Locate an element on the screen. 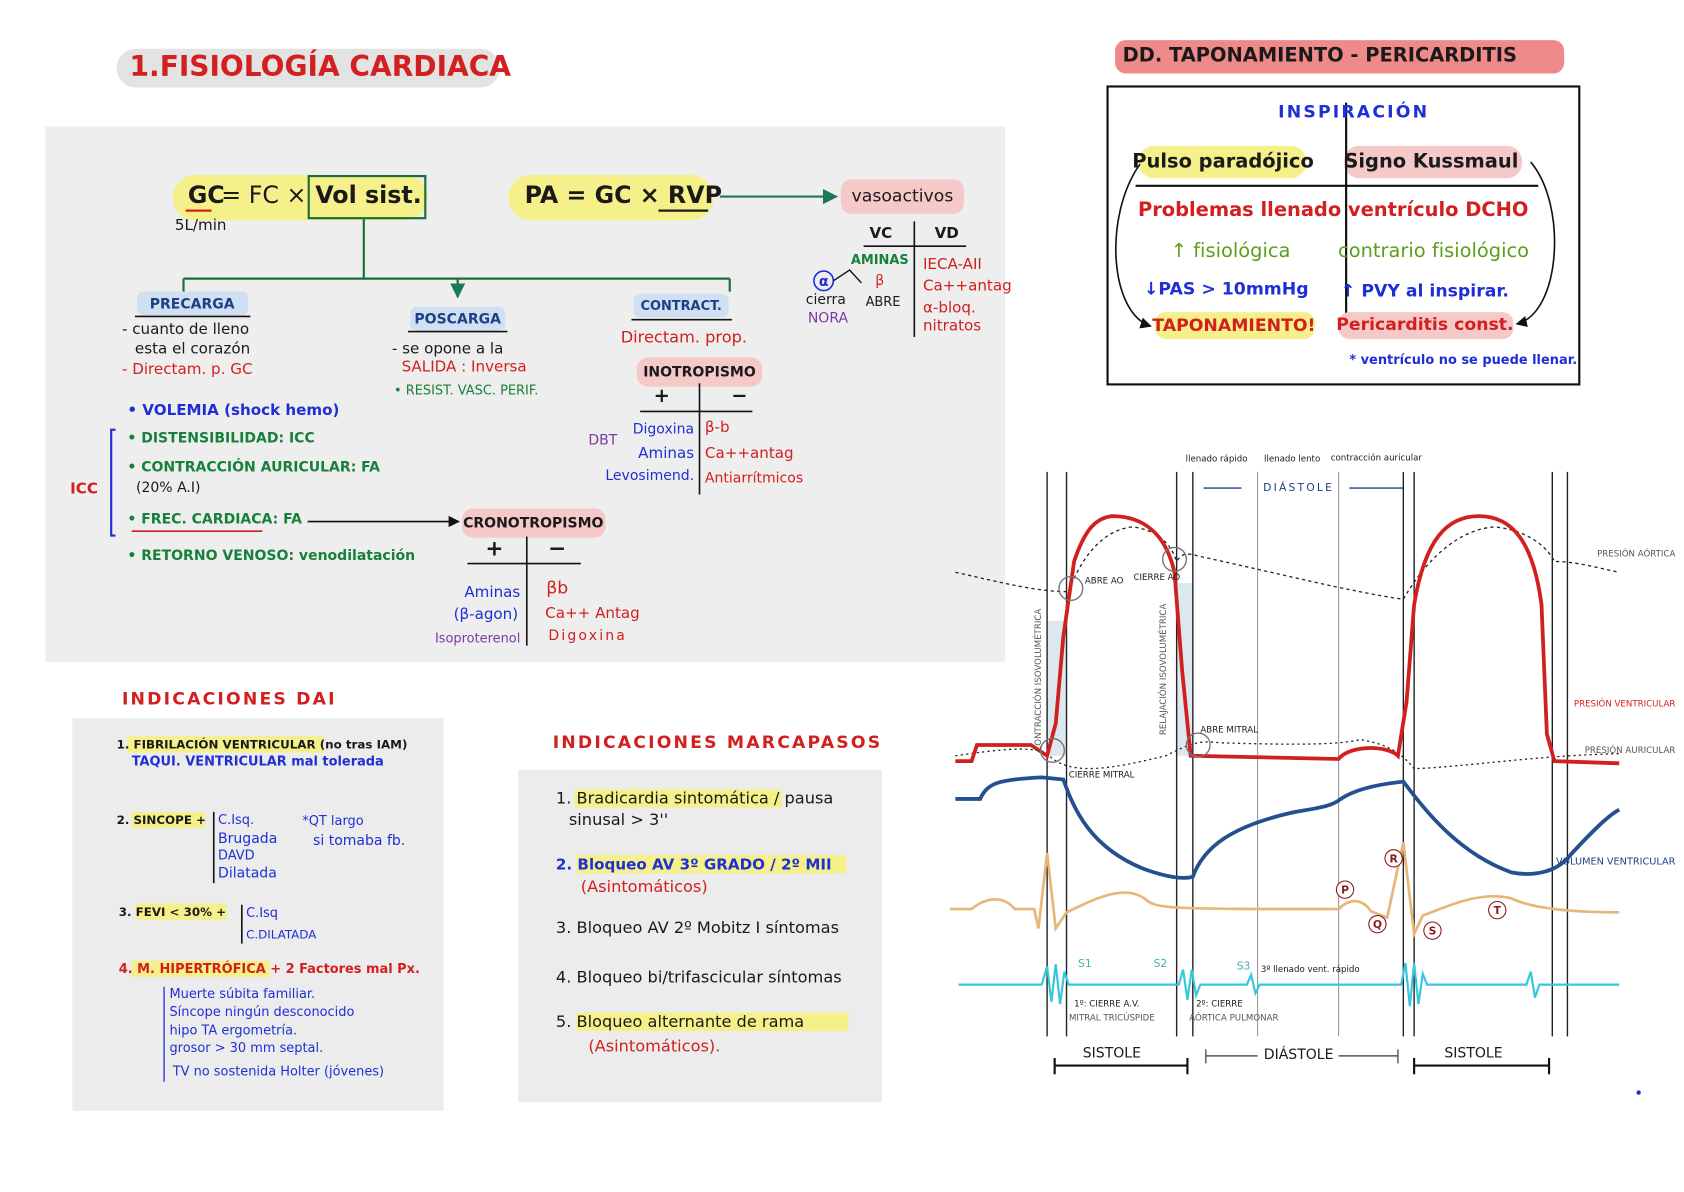  list-item: • VOLEMIA (shock hemo) is located at coordinates (233, 410).